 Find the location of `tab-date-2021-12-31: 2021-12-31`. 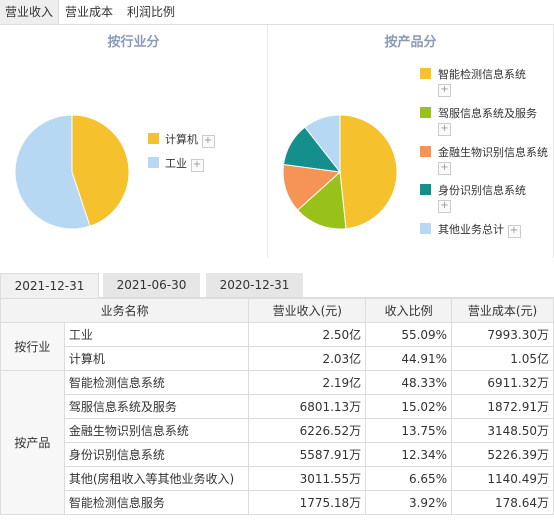

tab-date-2021-12-31: 2021-12-31 is located at coordinates (49, 285).